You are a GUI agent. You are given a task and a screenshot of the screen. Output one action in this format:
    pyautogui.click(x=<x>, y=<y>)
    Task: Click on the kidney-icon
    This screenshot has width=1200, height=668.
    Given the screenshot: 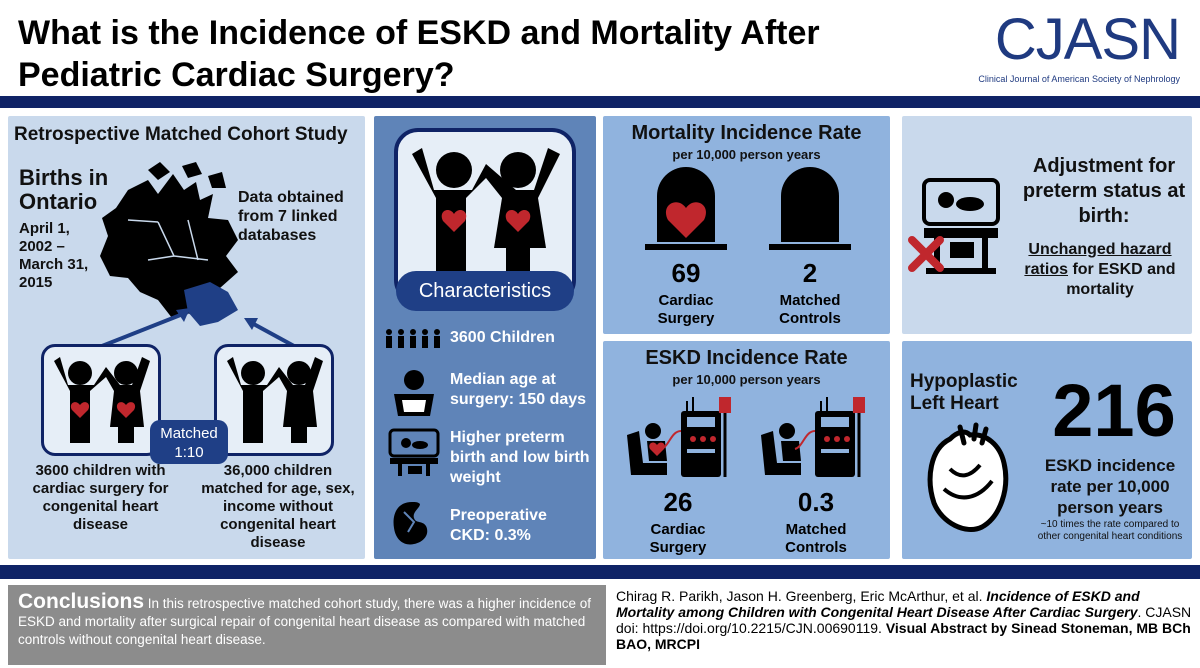 What is the action you would take?
    pyautogui.click(x=410, y=523)
    